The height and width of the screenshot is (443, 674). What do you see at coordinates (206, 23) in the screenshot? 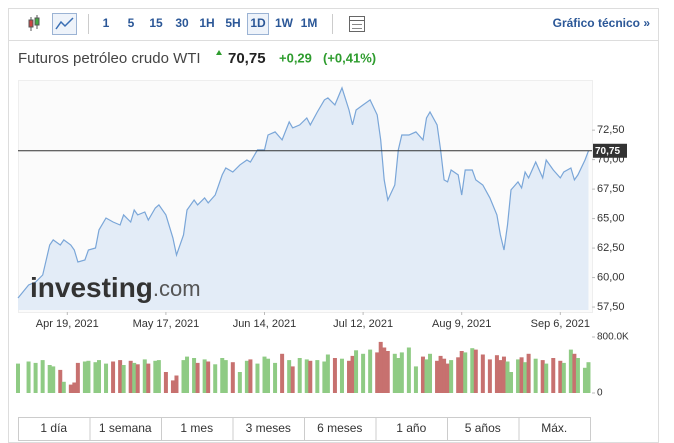
I see `interval-button: 1H` at bounding box center [206, 23].